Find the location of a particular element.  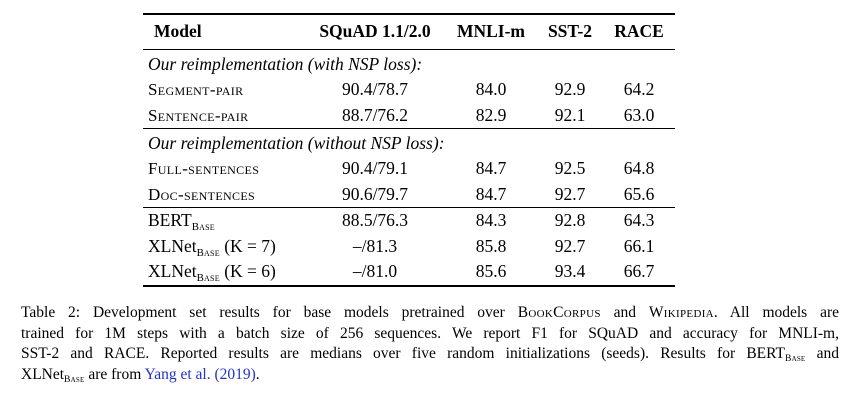

cell-mnli-m: 82.9 is located at coordinates (491, 114).